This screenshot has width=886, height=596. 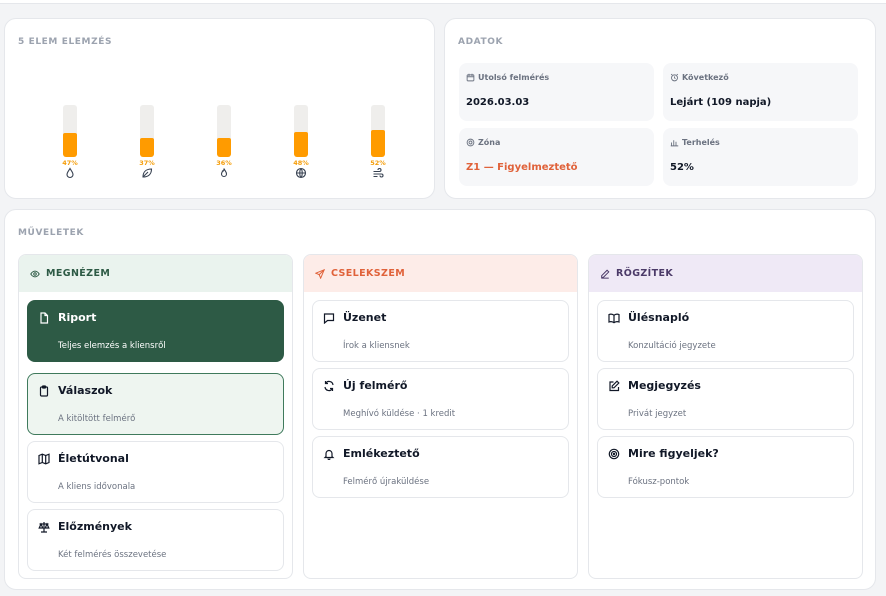 What do you see at coordinates (386, 482) in the screenshot?
I see `action-subtitle: Felmérő újraküldése` at bounding box center [386, 482].